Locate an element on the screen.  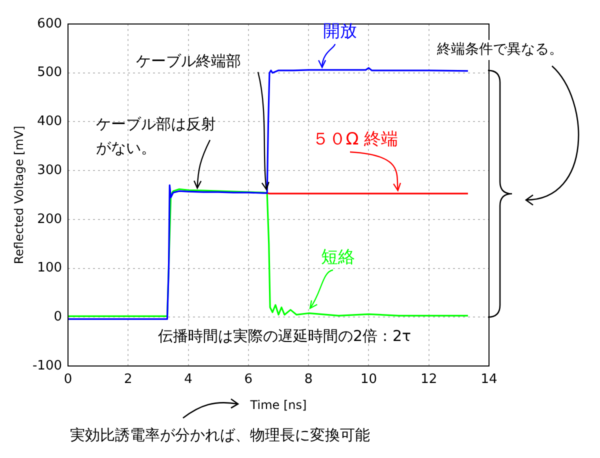
y-tick-label: 100 is located at coordinates (49, 268).